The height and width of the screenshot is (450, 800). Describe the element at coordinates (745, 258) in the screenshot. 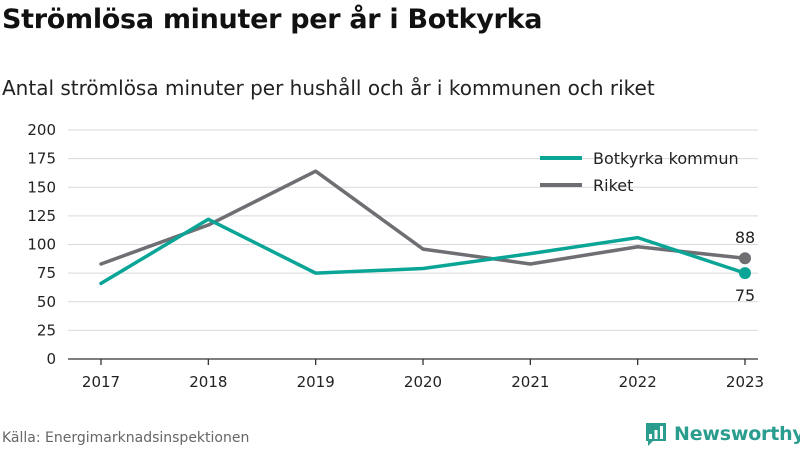

I see `end-point-riket` at that location.